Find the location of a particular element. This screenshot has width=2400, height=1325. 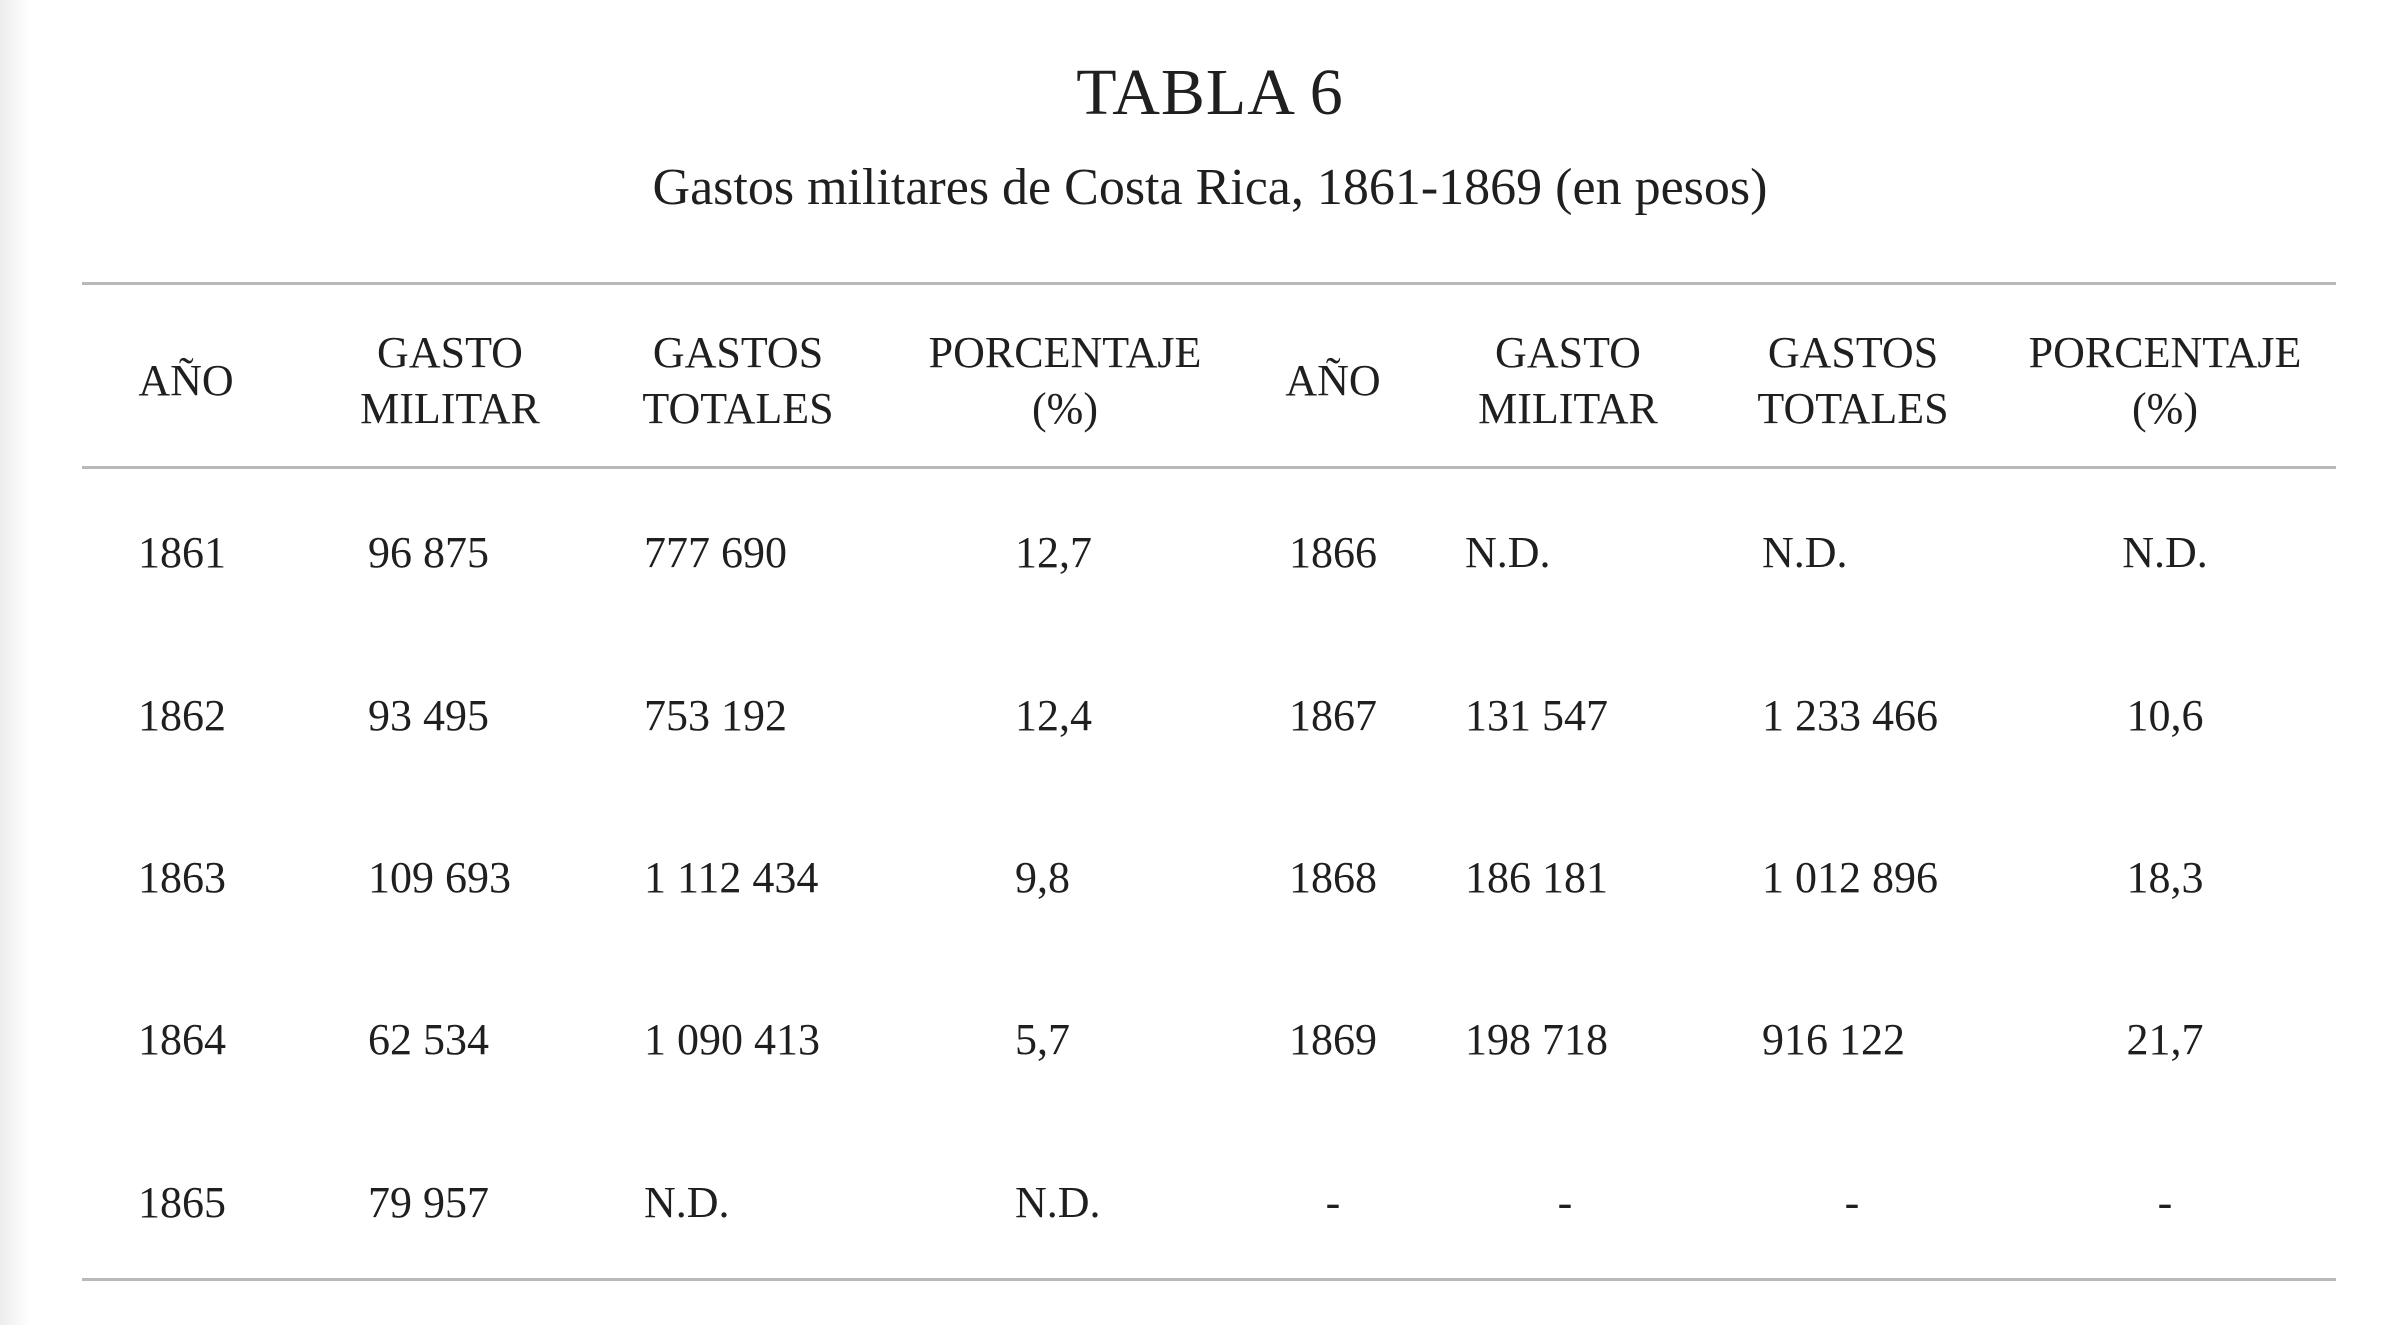

cell-year: 1868 is located at coordinates (1333, 877).